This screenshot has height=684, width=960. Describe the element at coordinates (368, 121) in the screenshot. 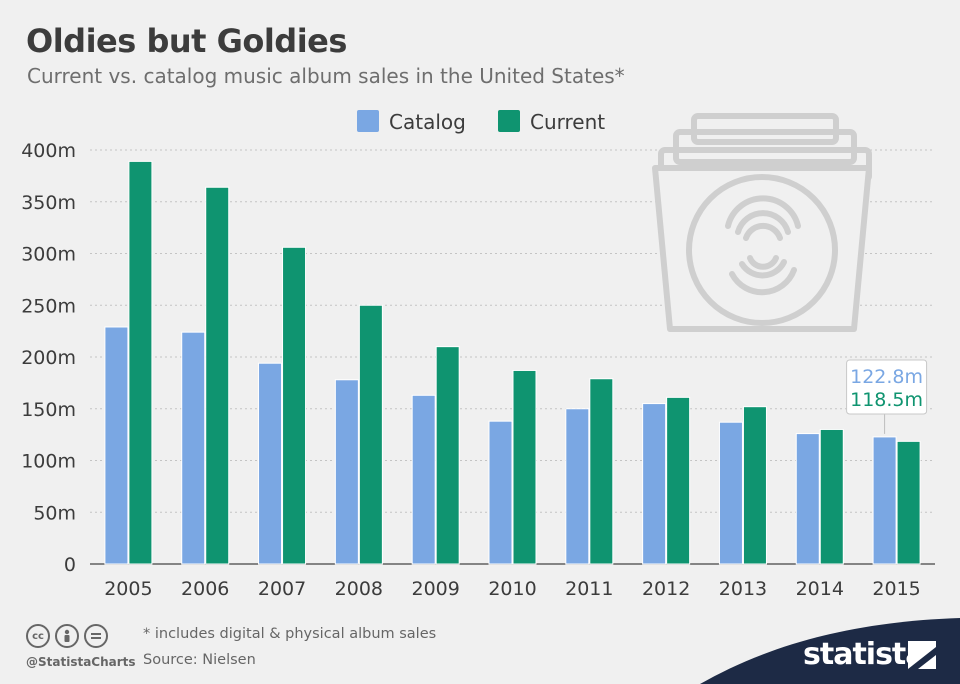

I see `legend-swatch-catalog` at that location.